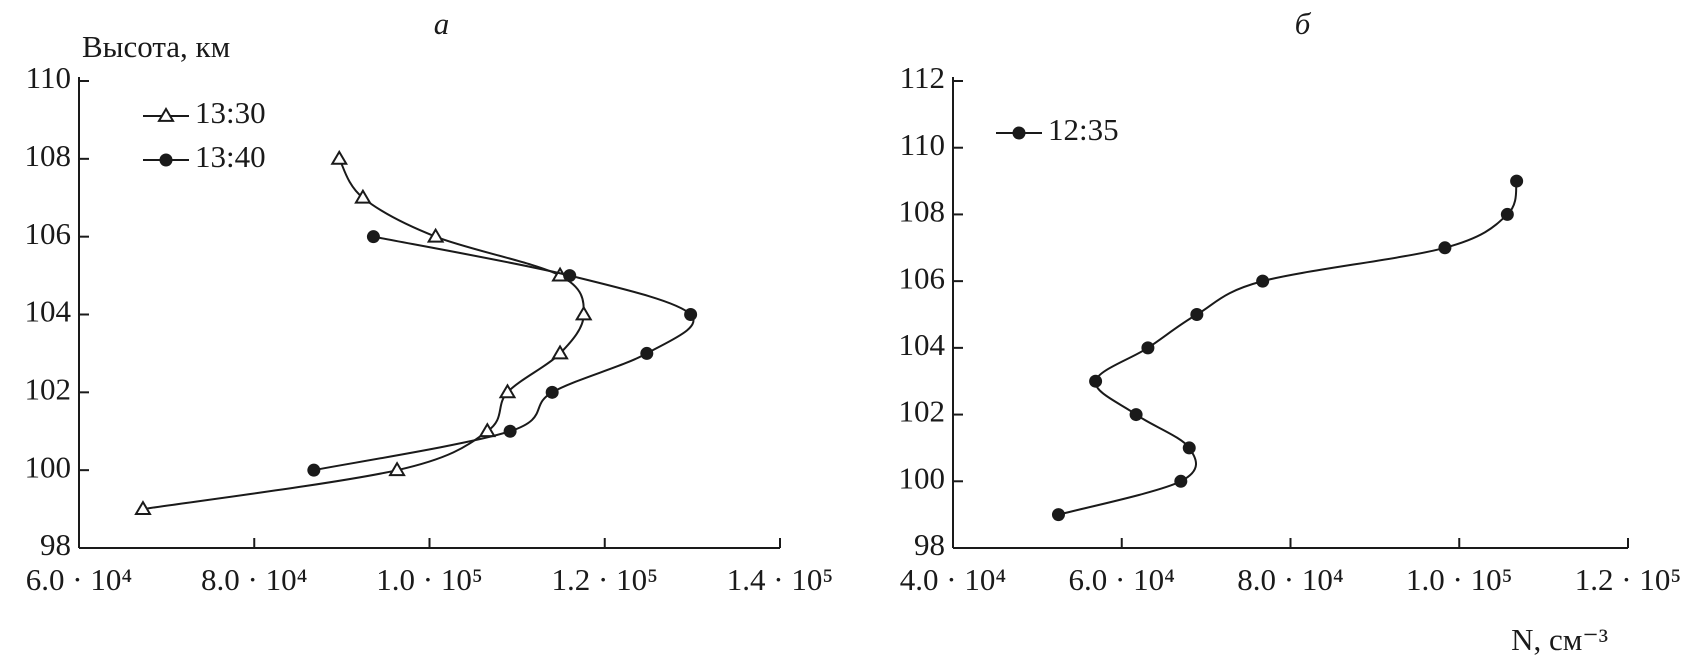 The image size is (1698, 670). Describe the element at coordinates (922, 77) in the screenshot. I see `y-tick-label: 112` at that location.